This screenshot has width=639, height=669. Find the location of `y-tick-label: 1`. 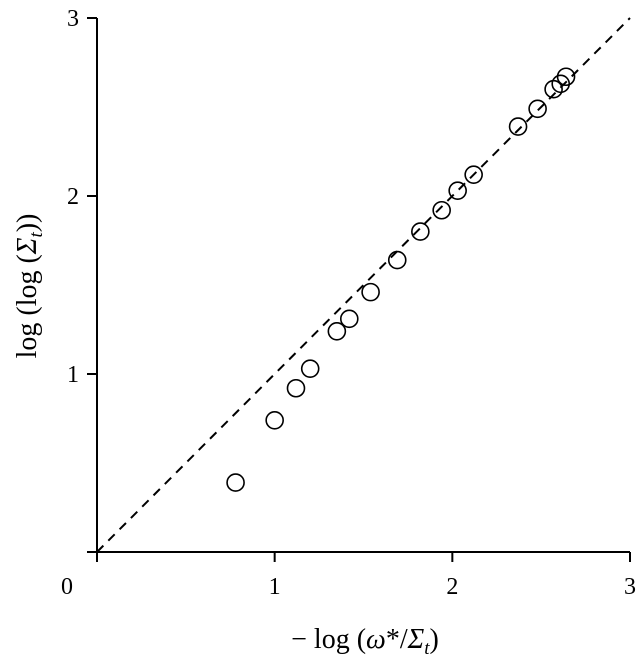

y-tick-label: 1 is located at coordinates (73, 375).